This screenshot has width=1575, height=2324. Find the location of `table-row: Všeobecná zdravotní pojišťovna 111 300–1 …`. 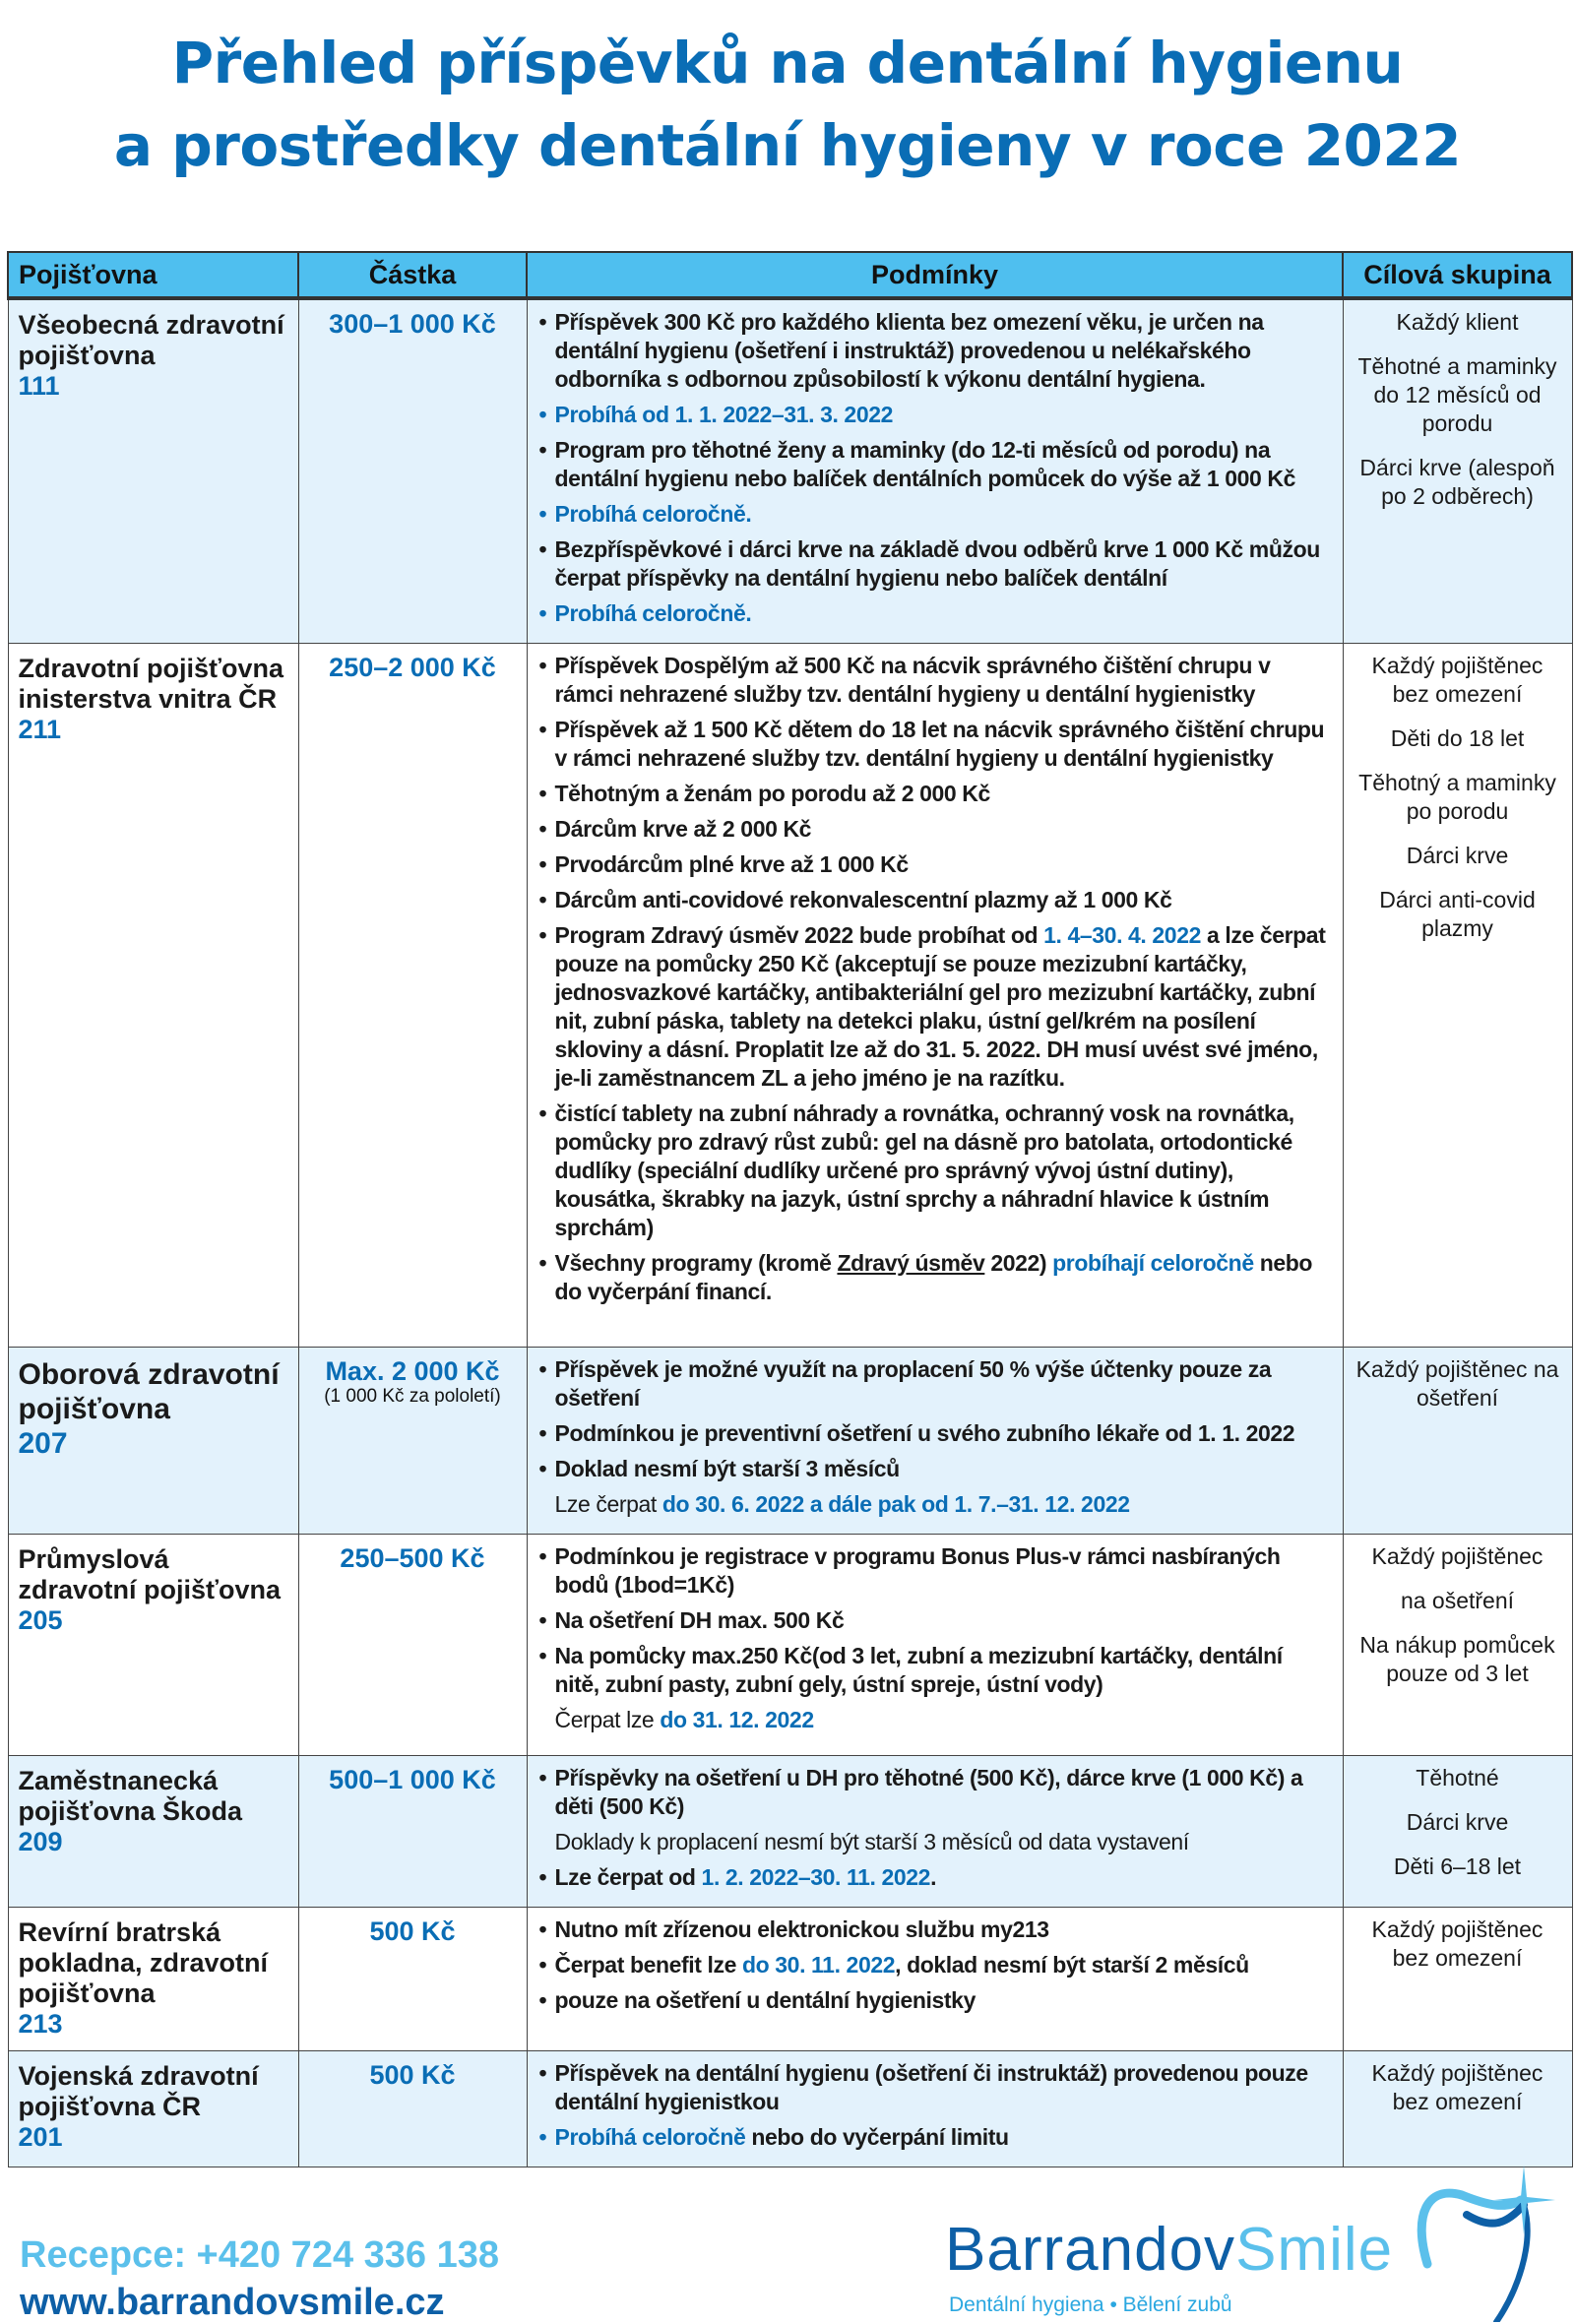

table-row: Všeobecná zdravotní pojišťovna 111 300–1 … is located at coordinates (790, 470).